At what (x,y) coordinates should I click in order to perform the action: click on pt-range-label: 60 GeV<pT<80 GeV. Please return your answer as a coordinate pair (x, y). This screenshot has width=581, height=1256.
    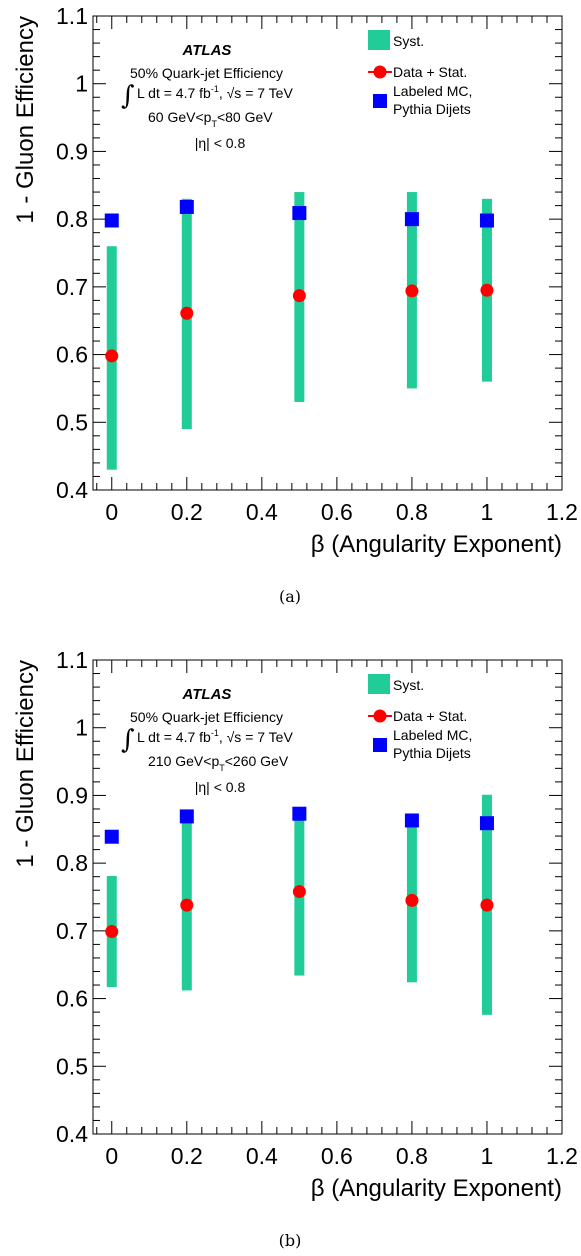
    Looking at the image, I should click on (210, 119).